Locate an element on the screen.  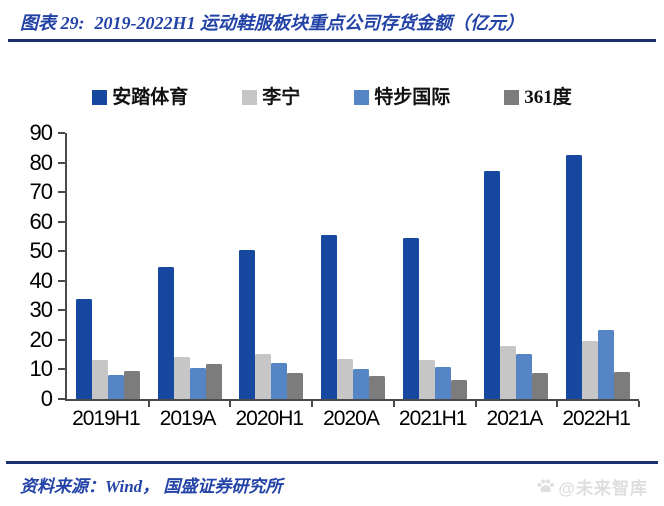
paw-icon is located at coordinates (546, 486).